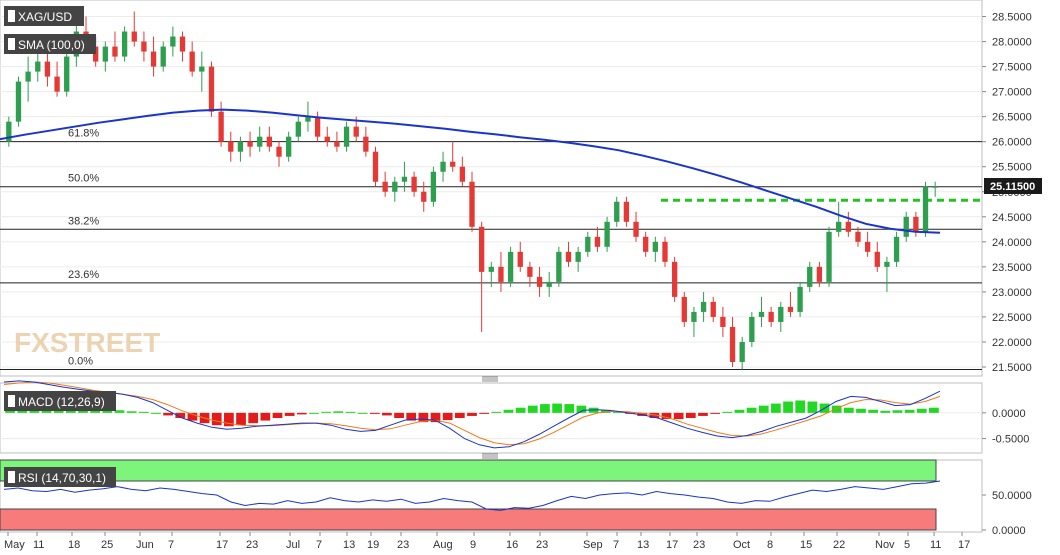  What do you see at coordinates (1012, 18) in the screenshot?
I see `price-tick-label: 28.5000` at bounding box center [1012, 18].